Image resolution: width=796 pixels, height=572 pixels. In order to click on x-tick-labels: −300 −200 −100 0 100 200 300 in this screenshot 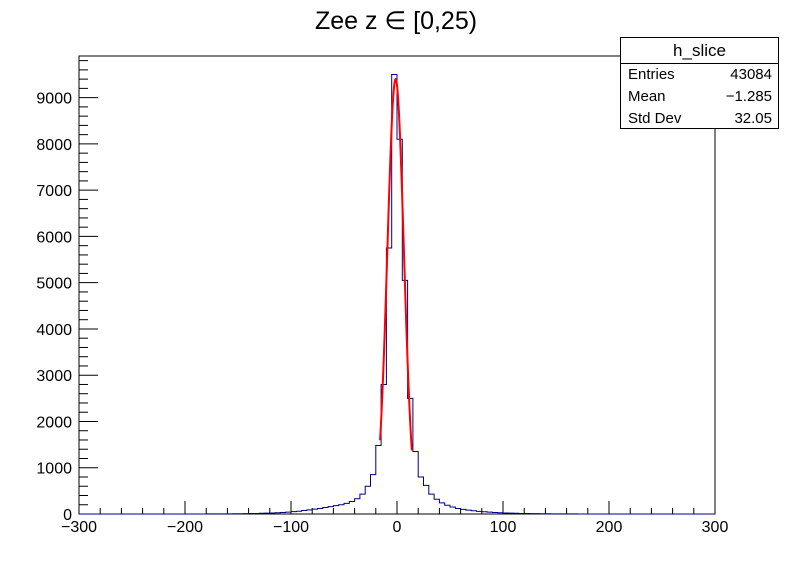, I will do `click(394, 527)`.